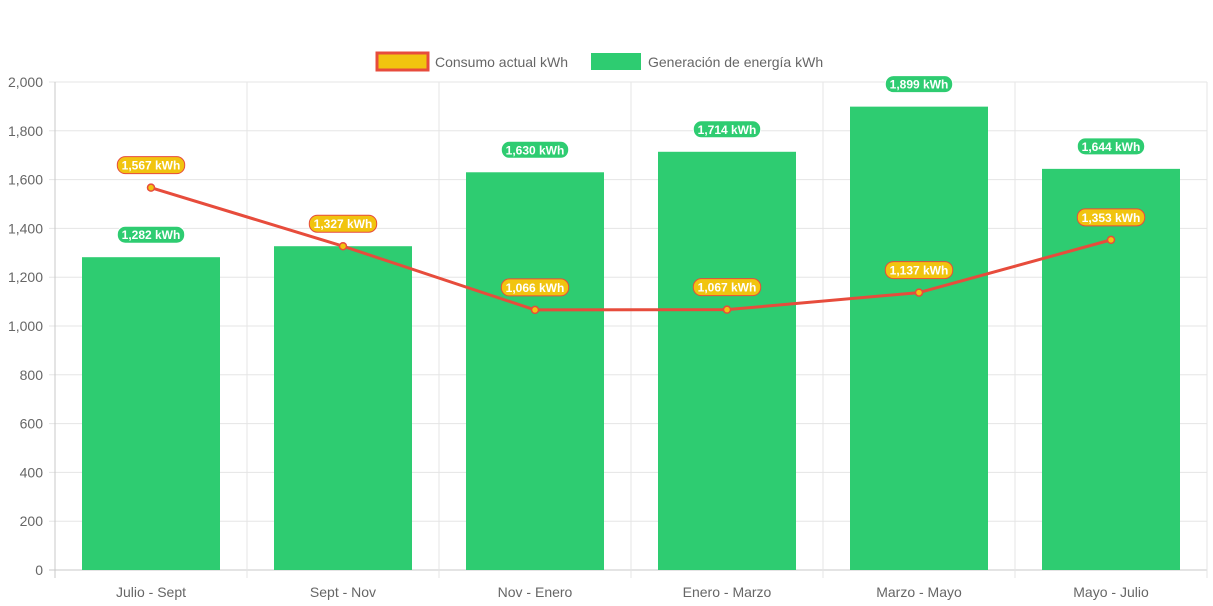  Describe the element at coordinates (25, 131) in the screenshot. I see `y-tick-label: 1,800` at that location.